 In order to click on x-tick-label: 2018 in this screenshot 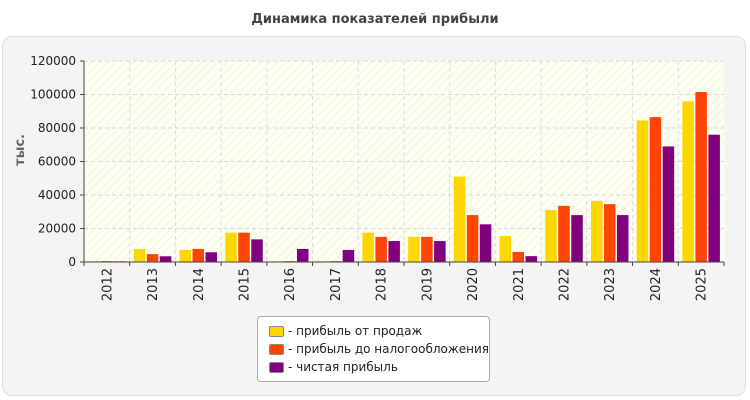, I will do `click(382, 284)`.